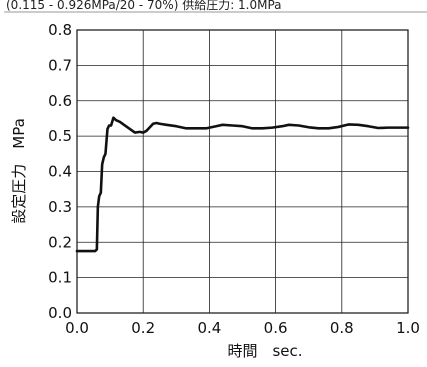 This screenshot has height=367, width=427. Describe the element at coordinates (60, 136) in the screenshot. I see `y-tick-label: 0.5` at that location.